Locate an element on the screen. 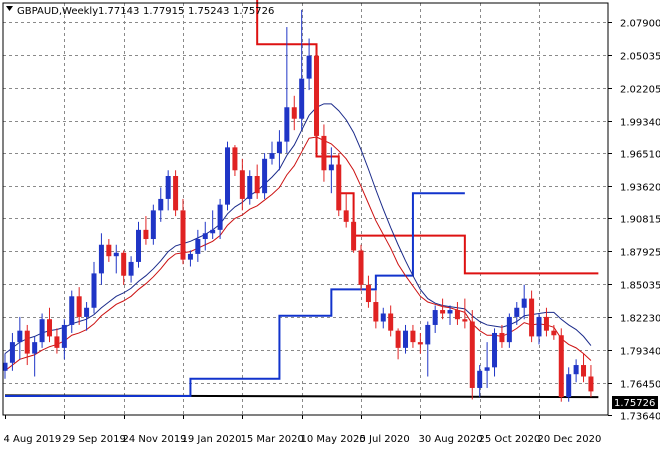 Image resolution: width=660 pixels, height=450 pixels. collapse-triangle-icon is located at coordinates (9, 8).